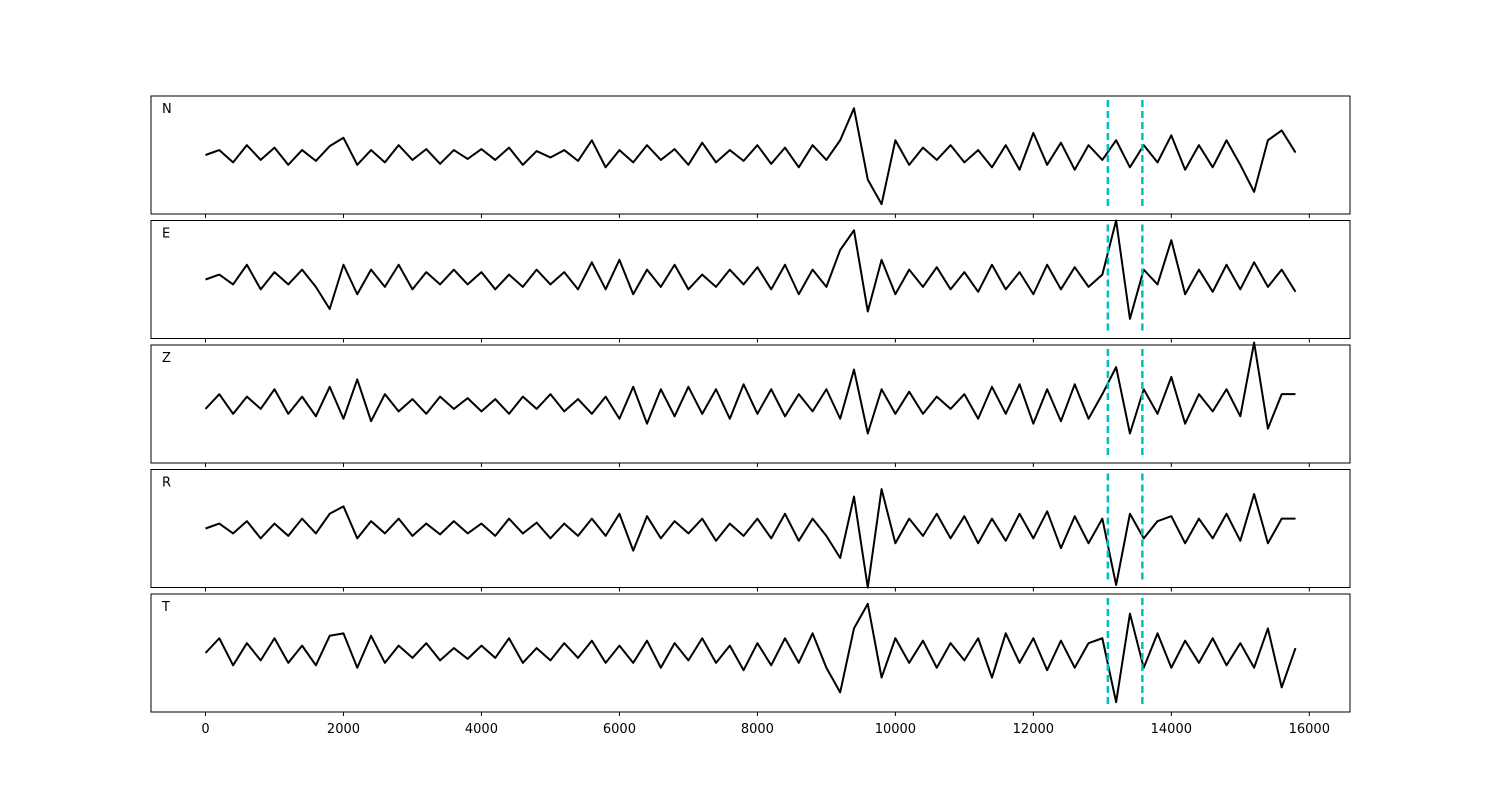 Image resolution: width=1500 pixels, height=800 pixels. What do you see at coordinates (619, 729) in the screenshot?
I see `x-tick-label: 6000` at bounding box center [619, 729].